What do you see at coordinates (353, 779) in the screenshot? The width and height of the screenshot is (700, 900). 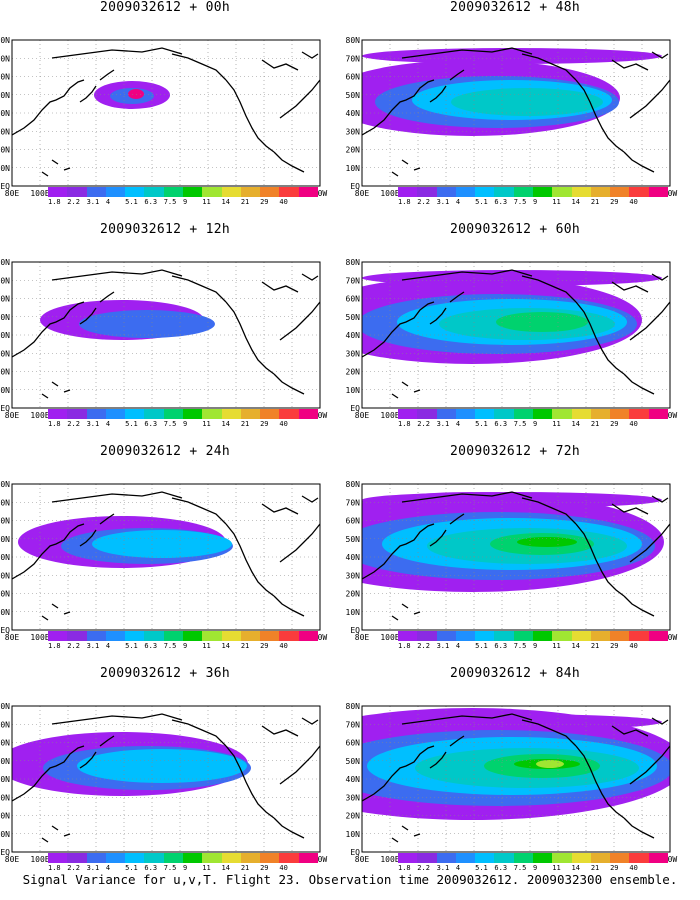 I see `lat-label: 40N` at bounding box center [353, 779].